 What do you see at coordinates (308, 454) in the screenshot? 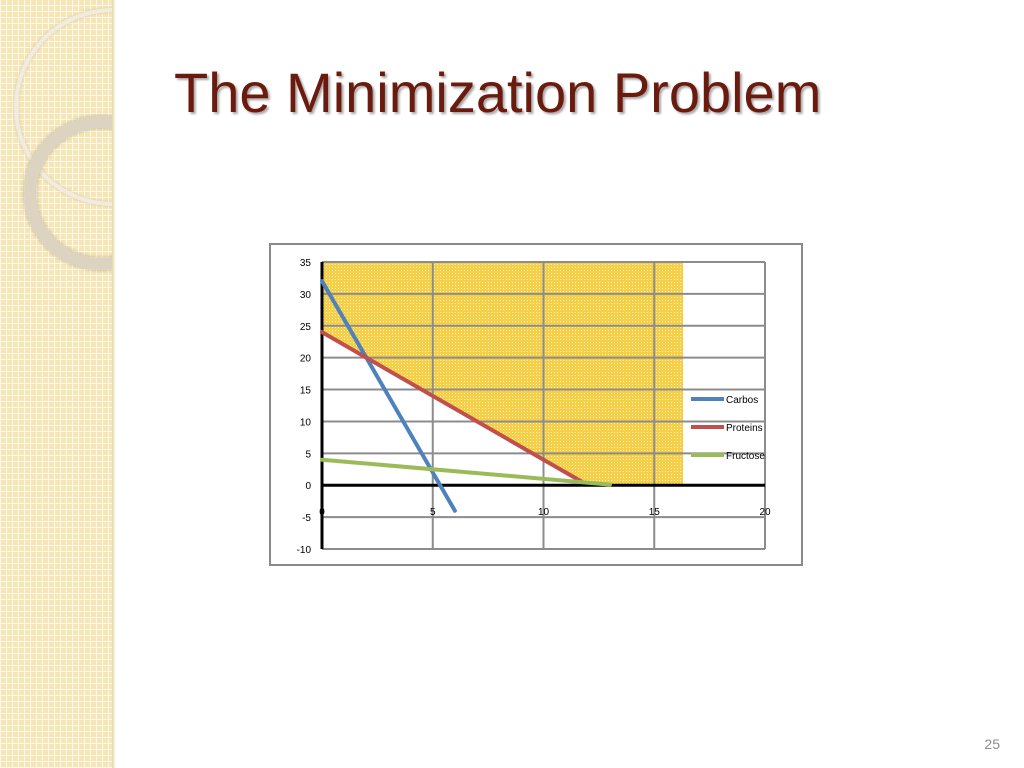
I see `y-tick-label: 5` at bounding box center [308, 454].